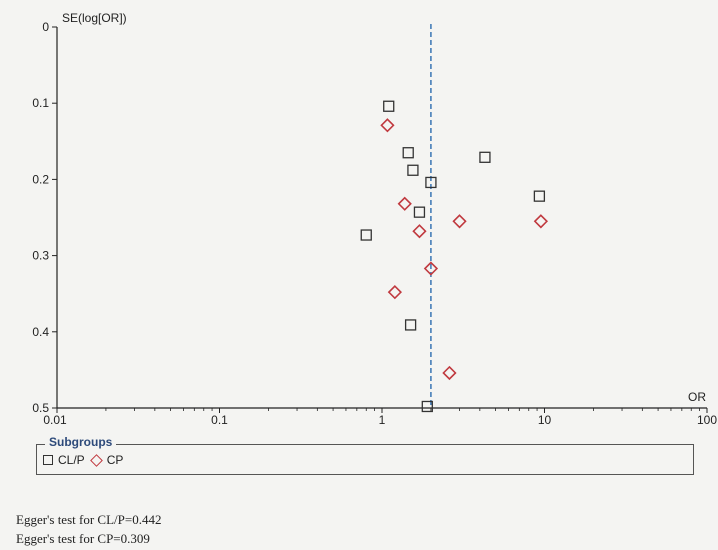 The image size is (718, 550). Describe the element at coordinates (45, 27) in the screenshot. I see `y-tick-label: 0` at that location.